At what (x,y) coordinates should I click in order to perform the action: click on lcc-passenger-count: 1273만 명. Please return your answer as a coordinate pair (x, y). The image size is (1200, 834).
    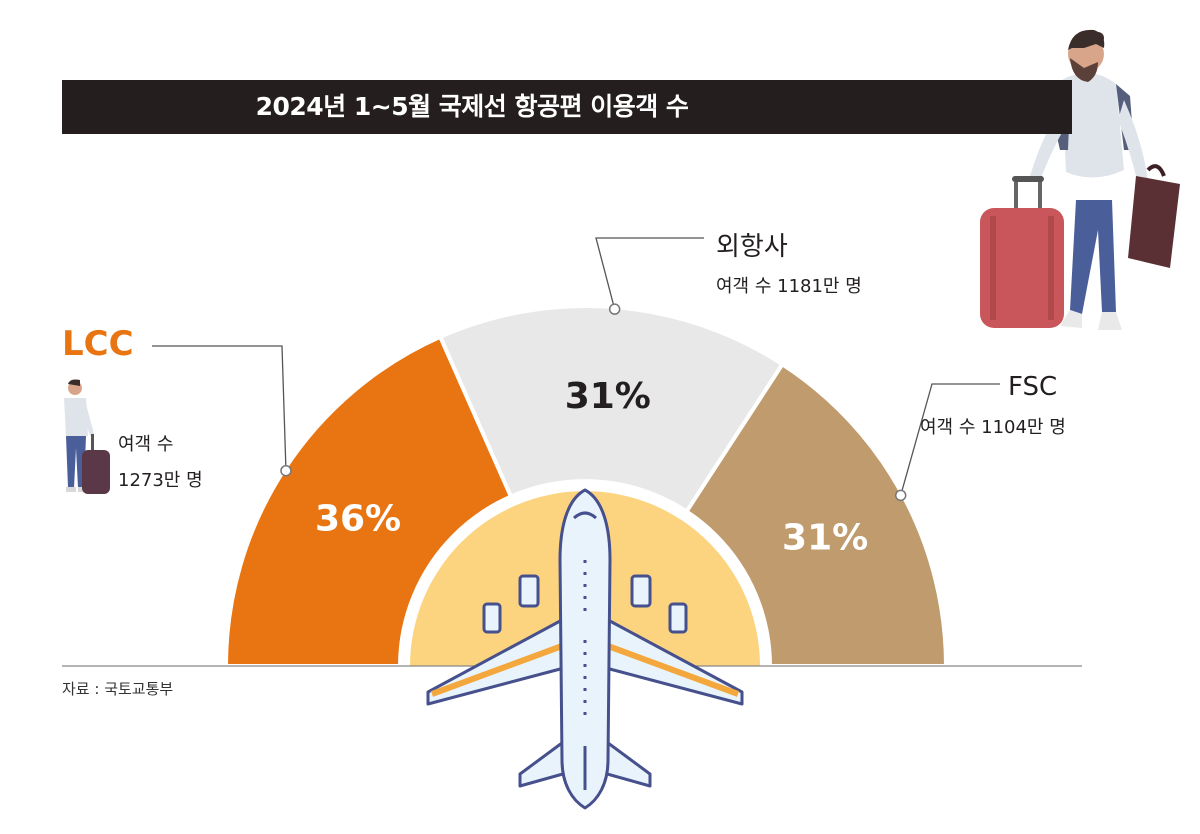
    Looking at the image, I should click on (160, 480).